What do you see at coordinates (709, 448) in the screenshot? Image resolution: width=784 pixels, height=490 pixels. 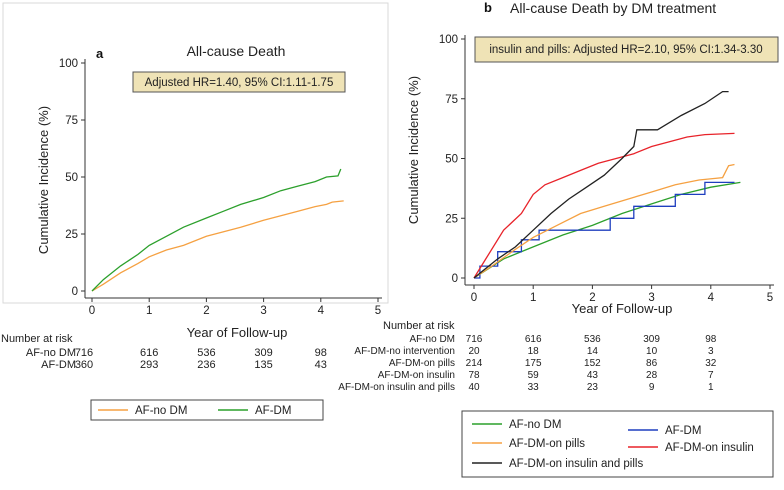 I see `panel-b-legend-label: AF-DM-on insulin` at bounding box center [709, 448].